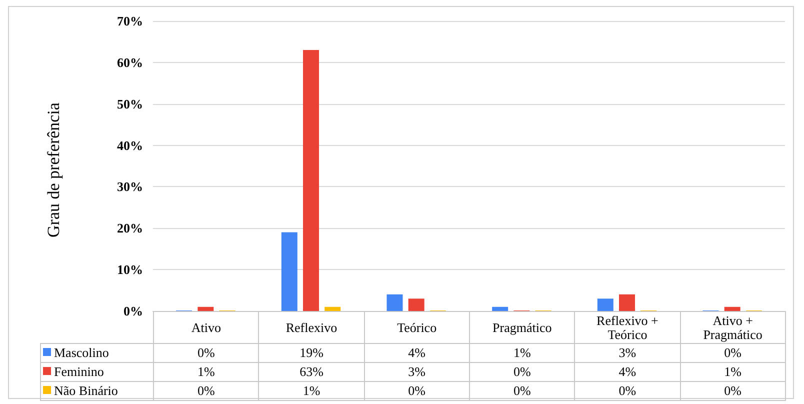  I want to click on x-tick-label: Teórico, so click(417, 328).